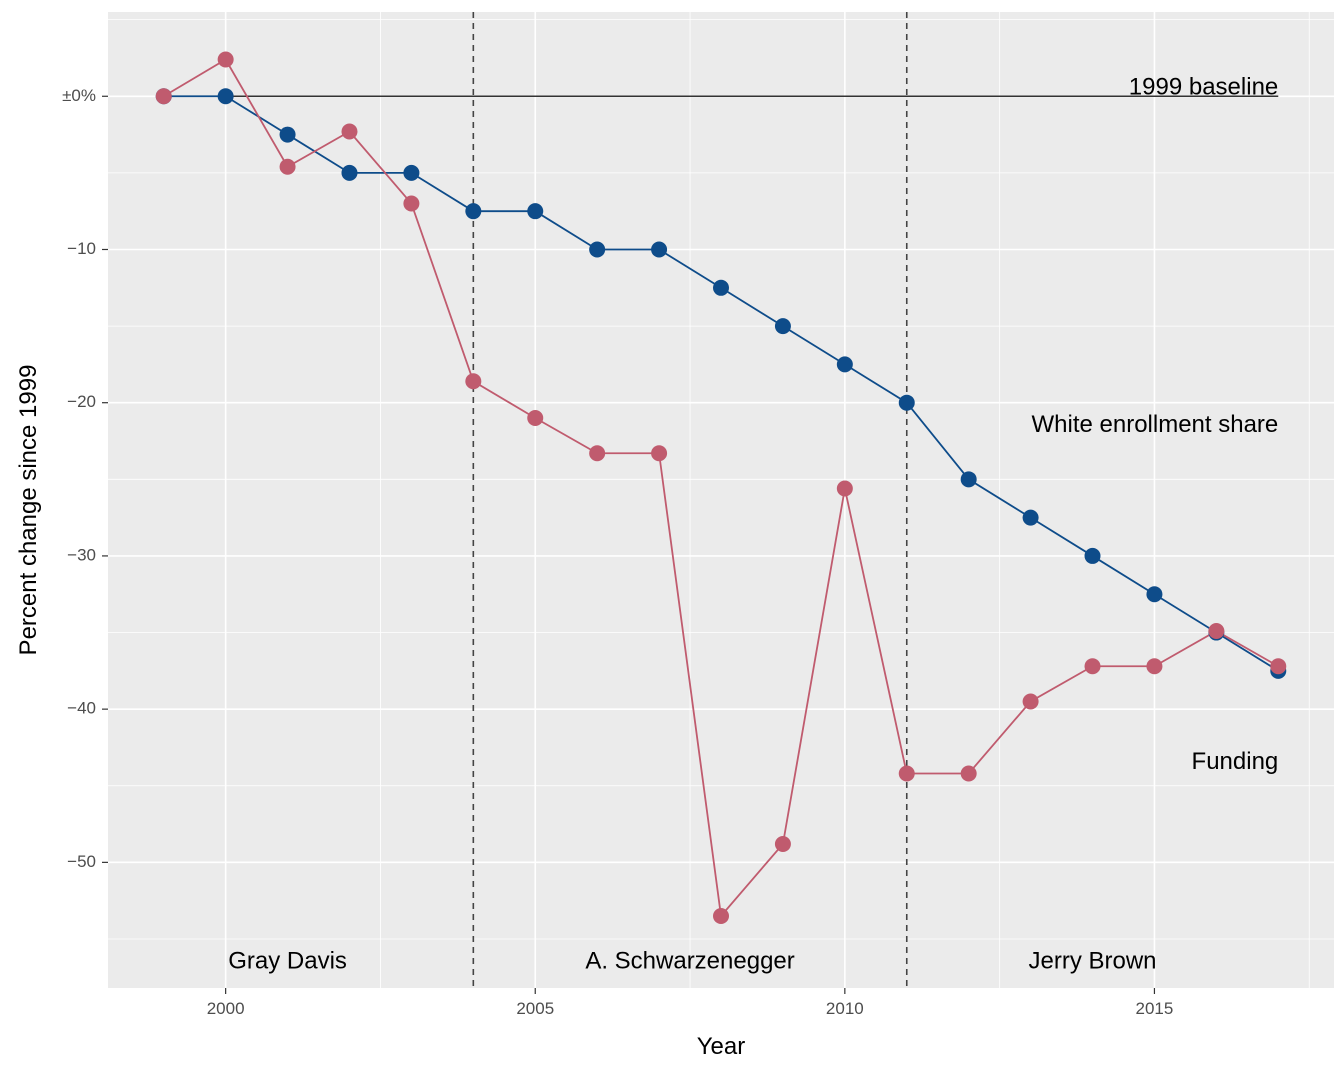 Image resolution: width=1344 pixels, height=1075 pixels. I want to click on y-tick-label: −10, so click(81, 248).